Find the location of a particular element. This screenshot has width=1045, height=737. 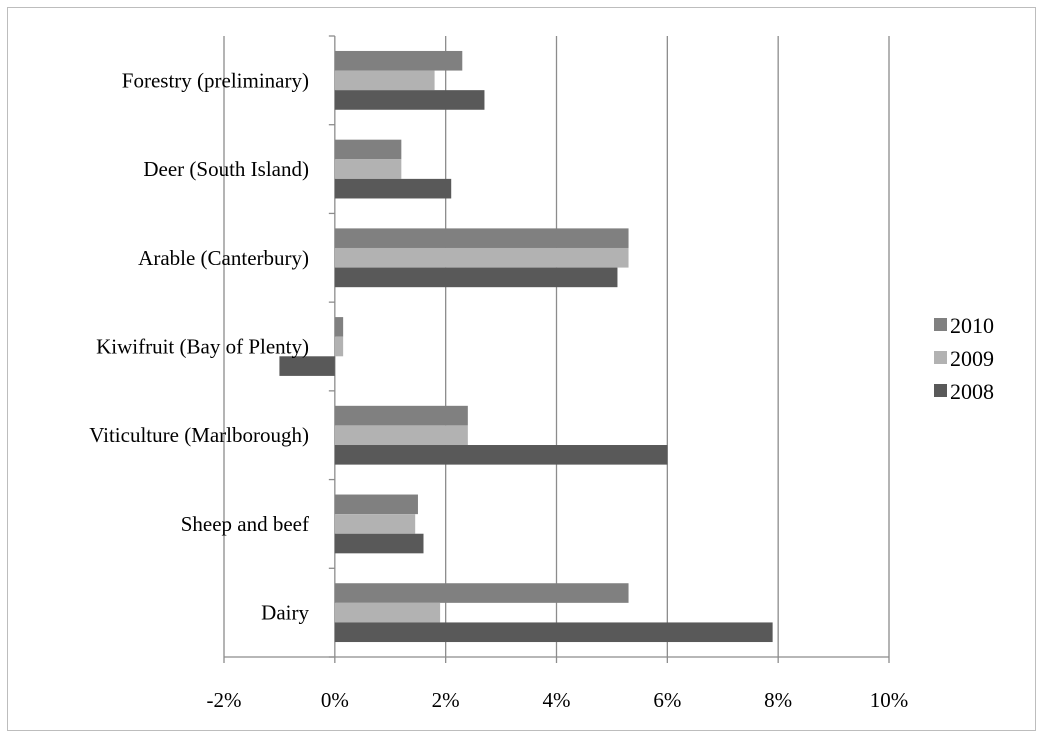

x-tick-labels: -2% 0% 2% 4% 6% 8% 10% is located at coordinates (558, 700).